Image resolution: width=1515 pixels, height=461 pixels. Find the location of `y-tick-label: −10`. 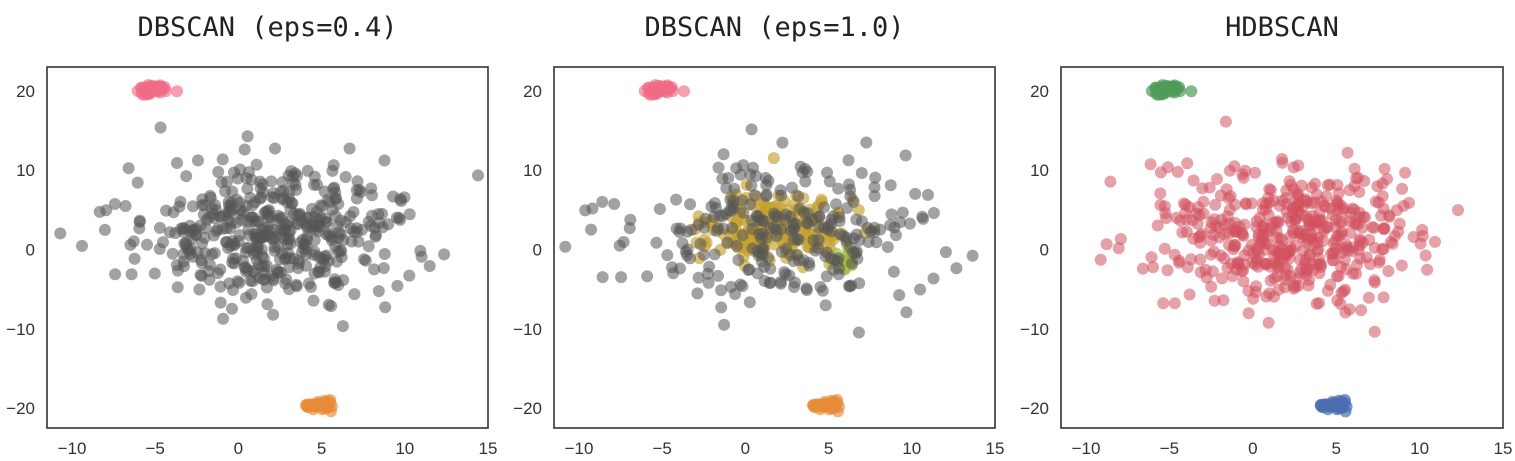

y-tick-label: −10 is located at coordinates (527, 329).